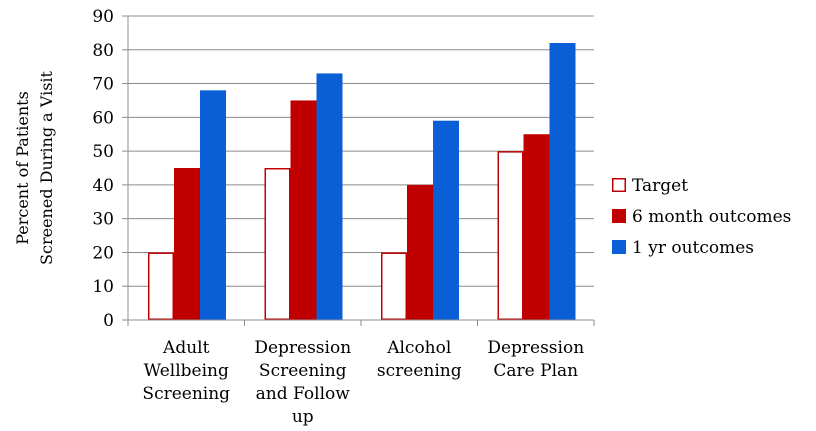 The image size is (816, 431). What do you see at coordinates (22, 168) in the screenshot?
I see `y-axis-title-line: Percent of Patients` at bounding box center [22, 168].